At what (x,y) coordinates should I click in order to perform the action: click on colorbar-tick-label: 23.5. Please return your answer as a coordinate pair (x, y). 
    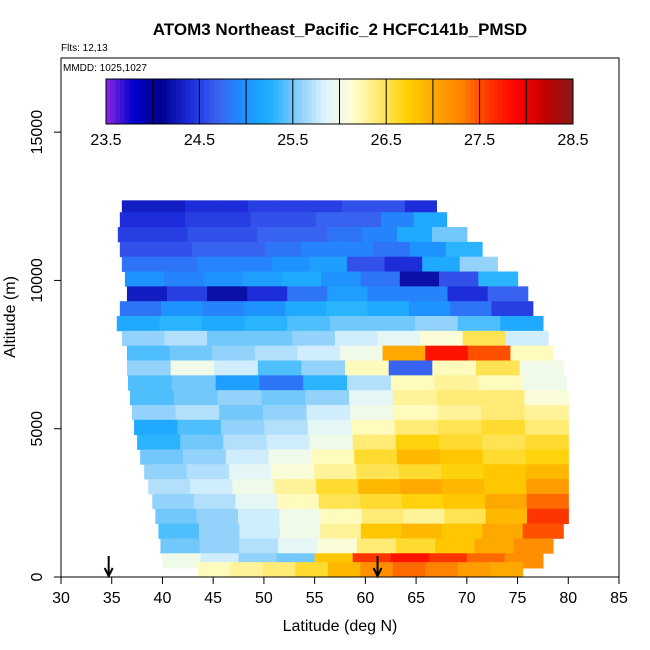
    Looking at the image, I should click on (105, 140).